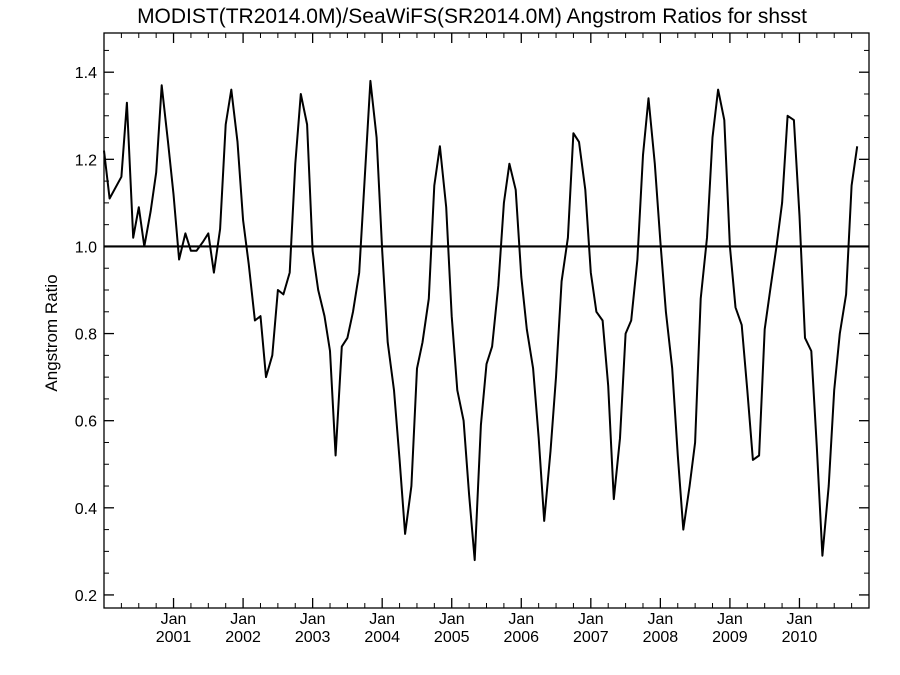 The image size is (900, 675). What do you see at coordinates (86, 335) in the screenshot?
I see `y-tick-label: 0.8` at bounding box center [86, 335].